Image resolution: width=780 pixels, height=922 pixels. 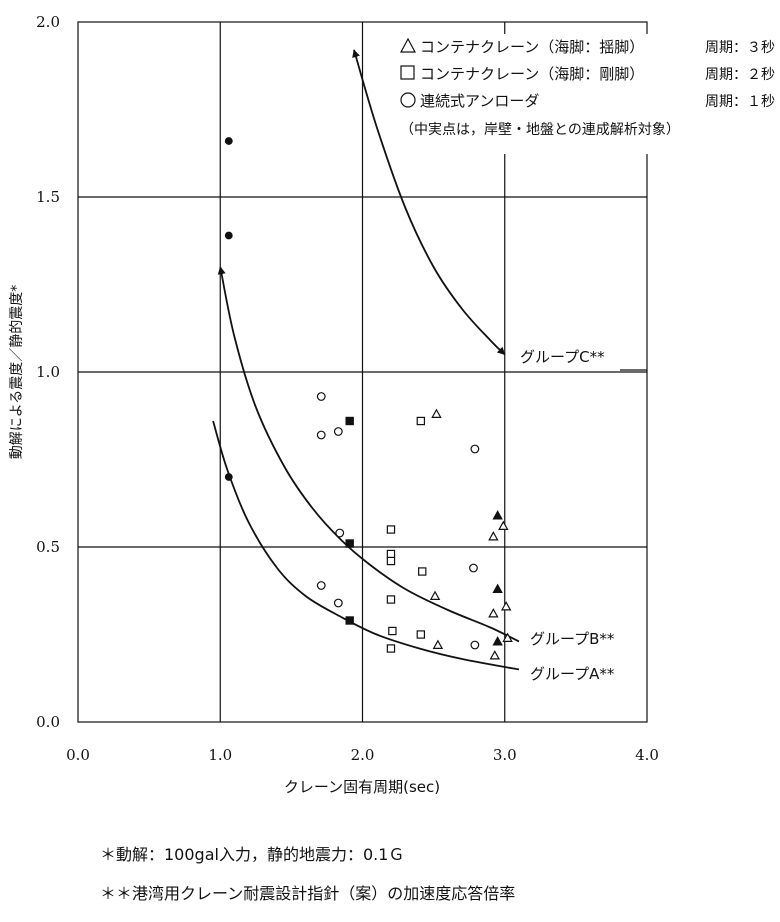 I want to click on x-axis-label: クレーン固有周期(sec), so click(x=362, y=787).